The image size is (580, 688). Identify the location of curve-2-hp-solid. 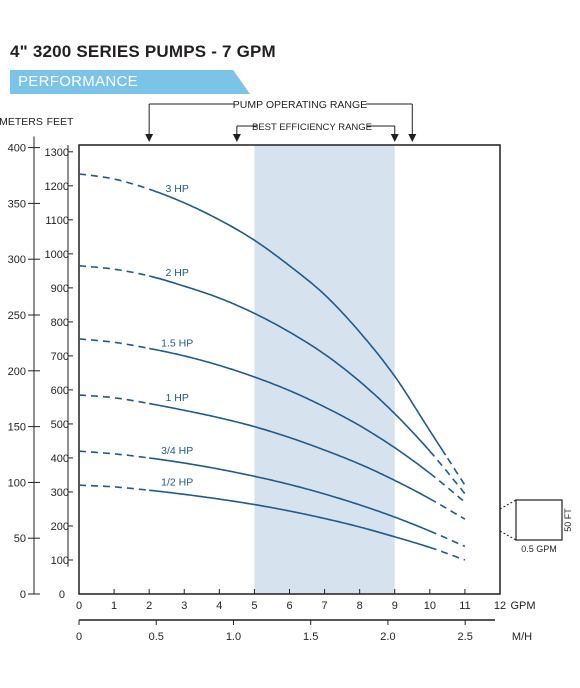
(290, 363).